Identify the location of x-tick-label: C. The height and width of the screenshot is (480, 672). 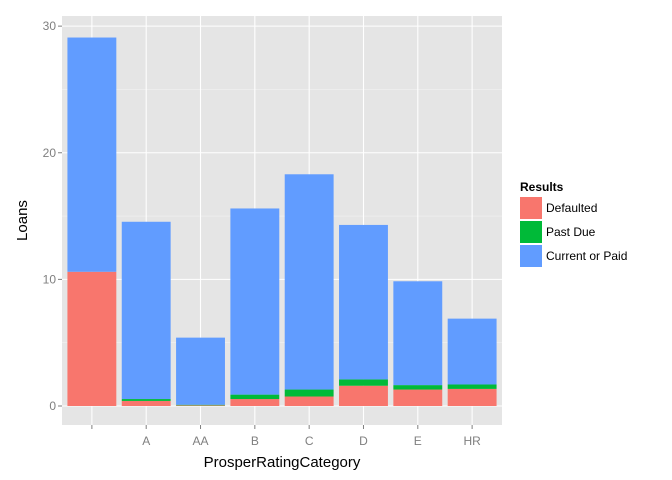
(309, 441).